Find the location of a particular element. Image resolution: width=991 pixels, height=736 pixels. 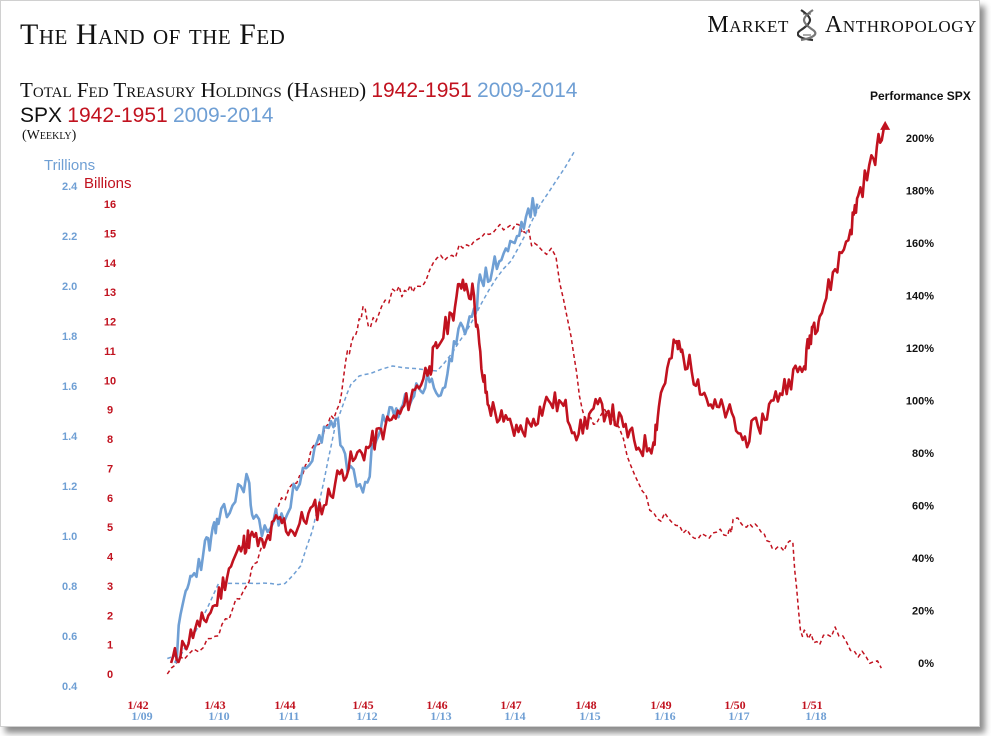

left-outer-tick-label: 2.2 is located at coordinates (69, 237).